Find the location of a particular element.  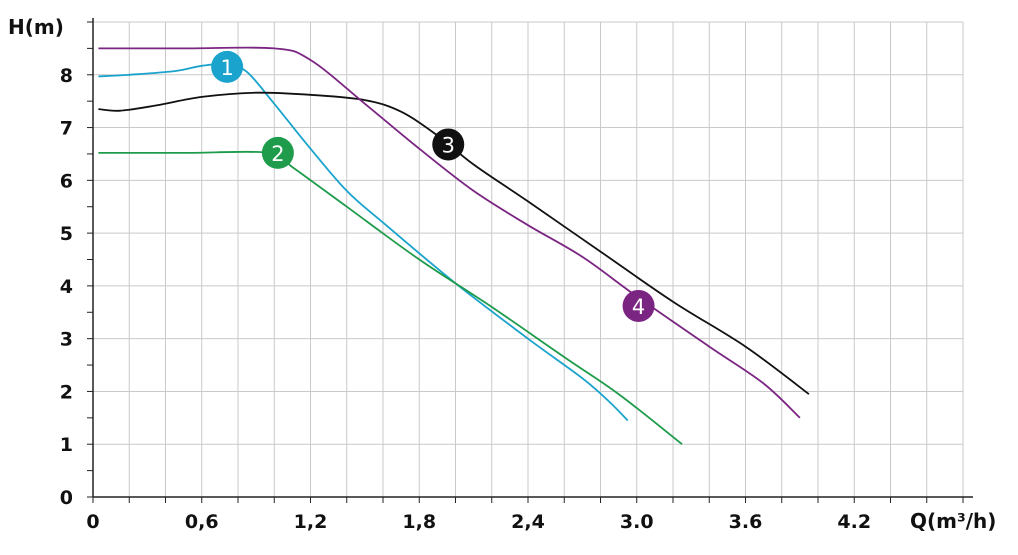

y-tick-label: 2 is located at coordinates (66, 392).